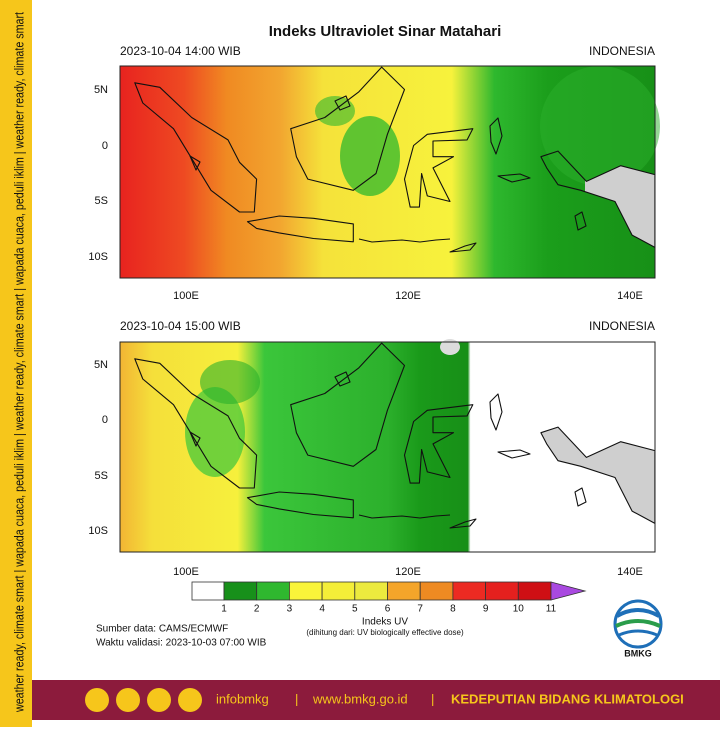  What do you see at coordinates (242, 698) in the screenshot?
I see `footer-handle: infobmkg` at bounding box center [242, 698].